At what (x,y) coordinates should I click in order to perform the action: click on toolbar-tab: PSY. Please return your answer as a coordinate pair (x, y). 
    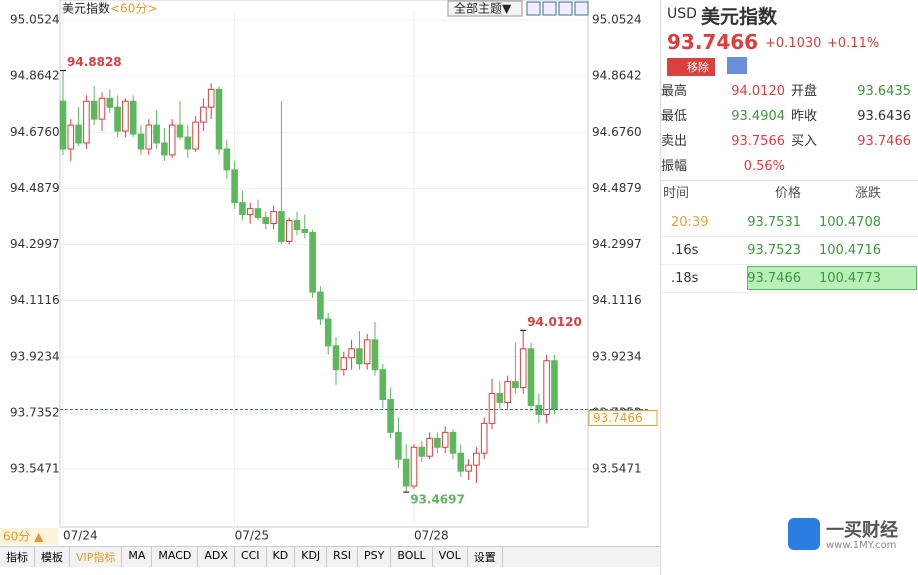
    Looking at the image, I should click on (375, 557).